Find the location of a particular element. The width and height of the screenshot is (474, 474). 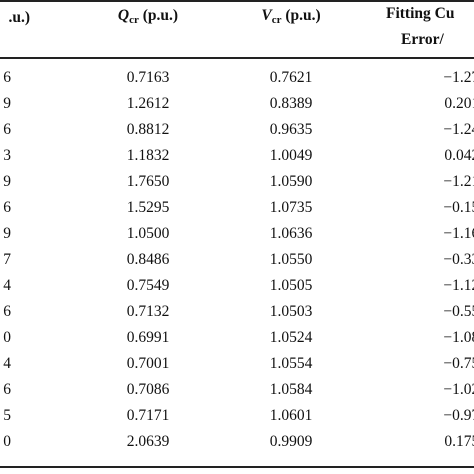

table-cell: 1.0590 is located at coordinates (291, 181).